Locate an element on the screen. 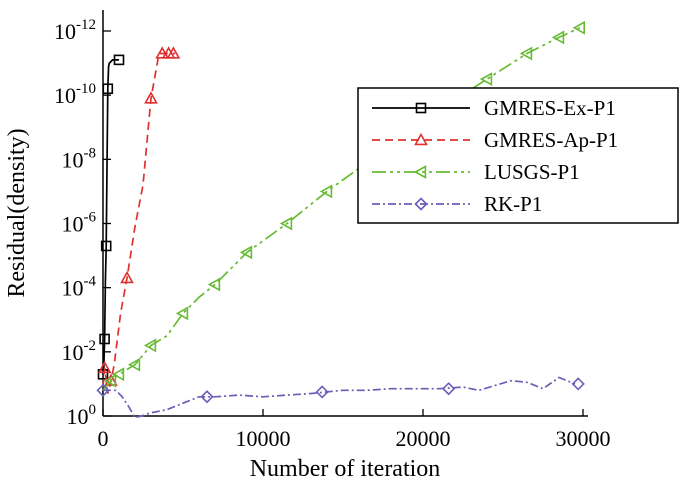  y-tick-exponent: -2 is located at coordinates (90, 346).